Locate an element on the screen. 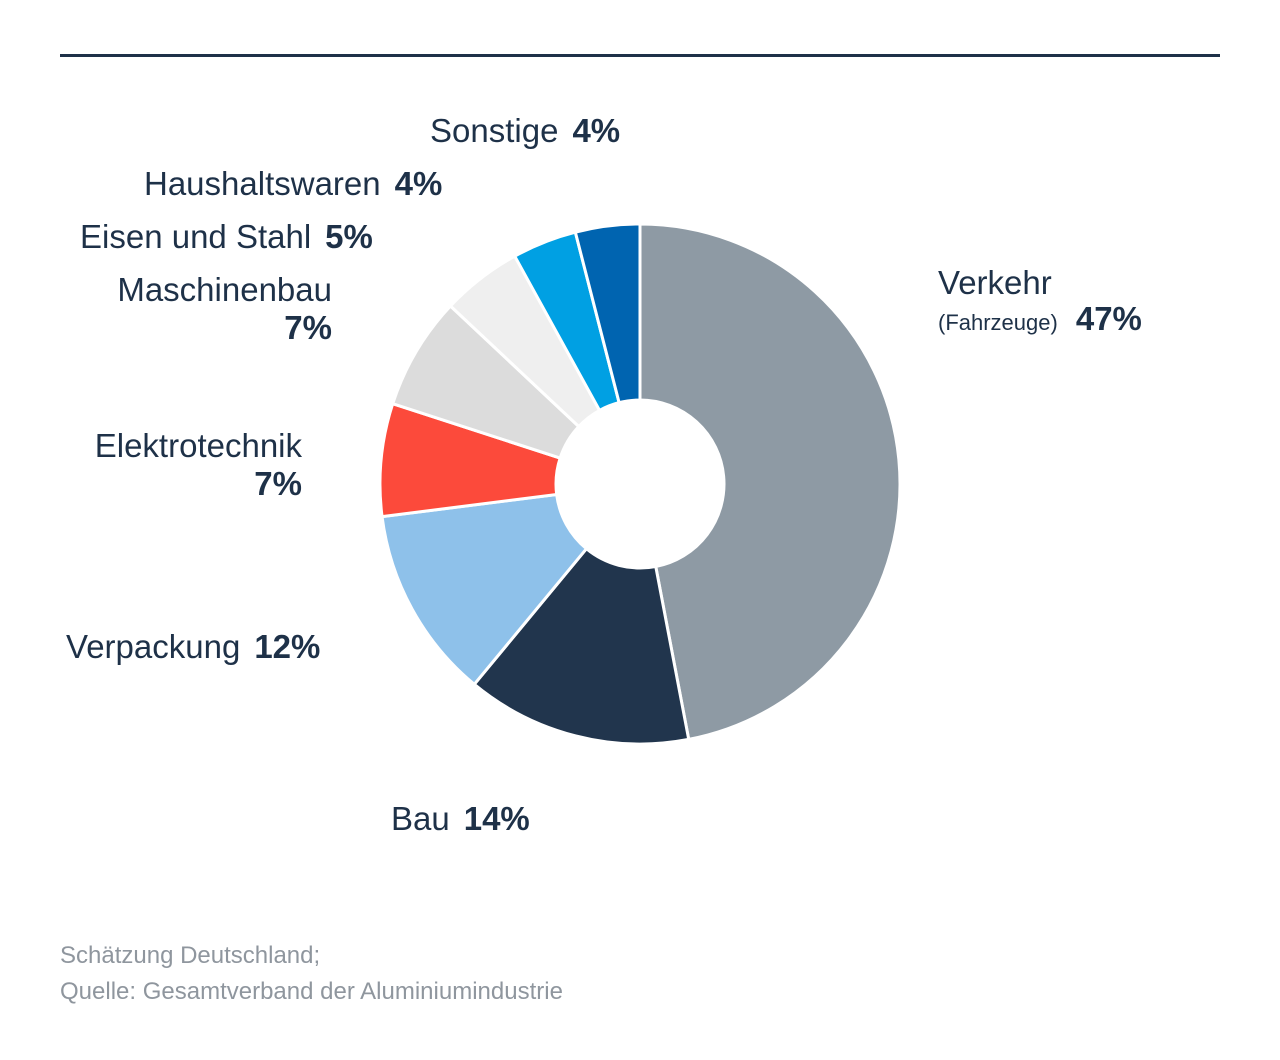 This screenshot has width=1280, height=1060. slice-sublabel: (Fahrzeuge) is located at coordinates (998, 322).